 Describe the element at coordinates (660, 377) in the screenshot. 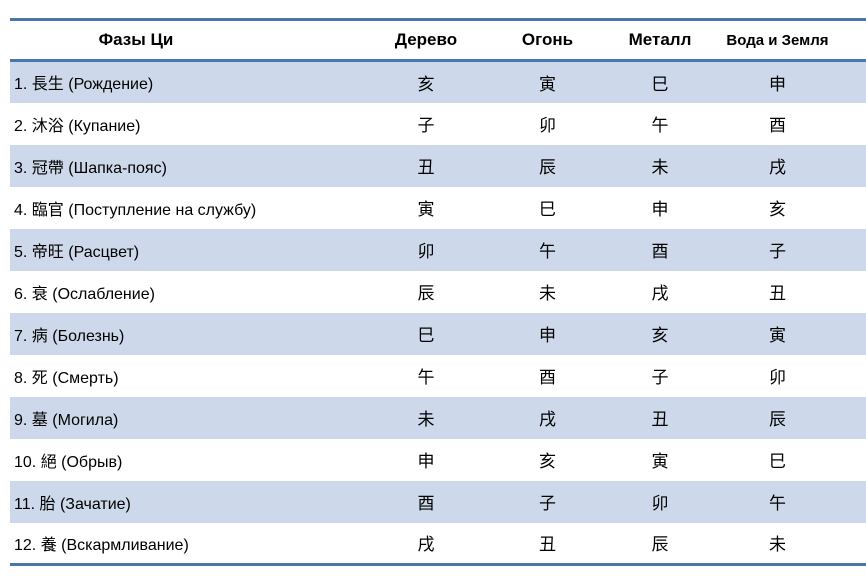

I see `metal-branch-cell: 子` at that location.